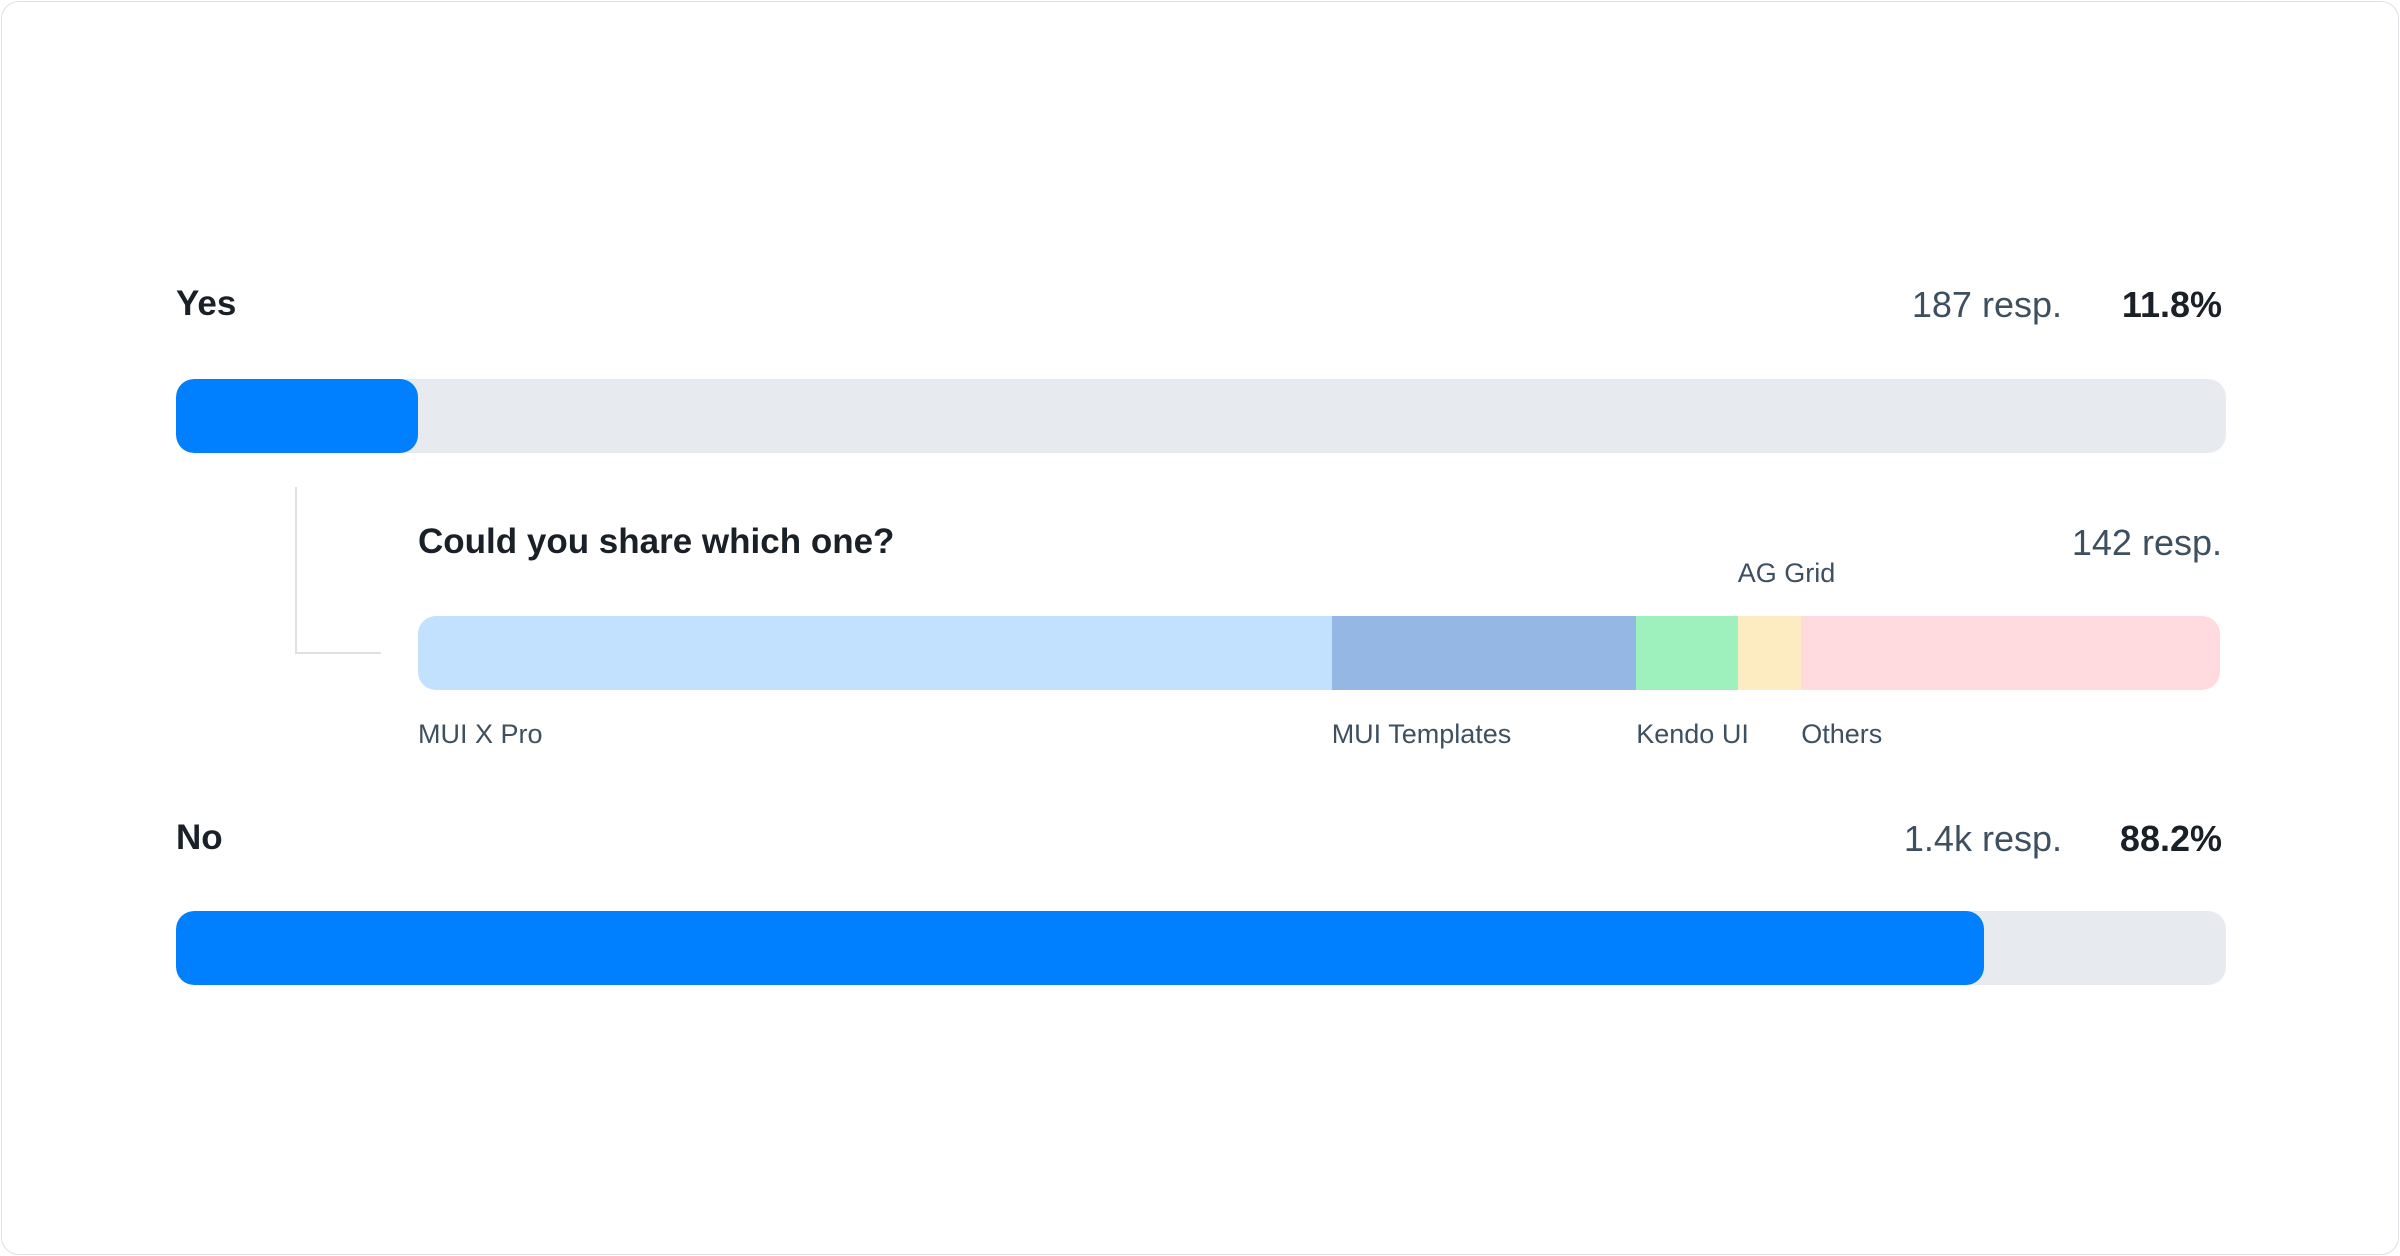 The image size is (2400, 1256). Describe the element at coordinates (656, 541) in the screenshot. I see `sub-question-title: Could you share which one?` at that location.